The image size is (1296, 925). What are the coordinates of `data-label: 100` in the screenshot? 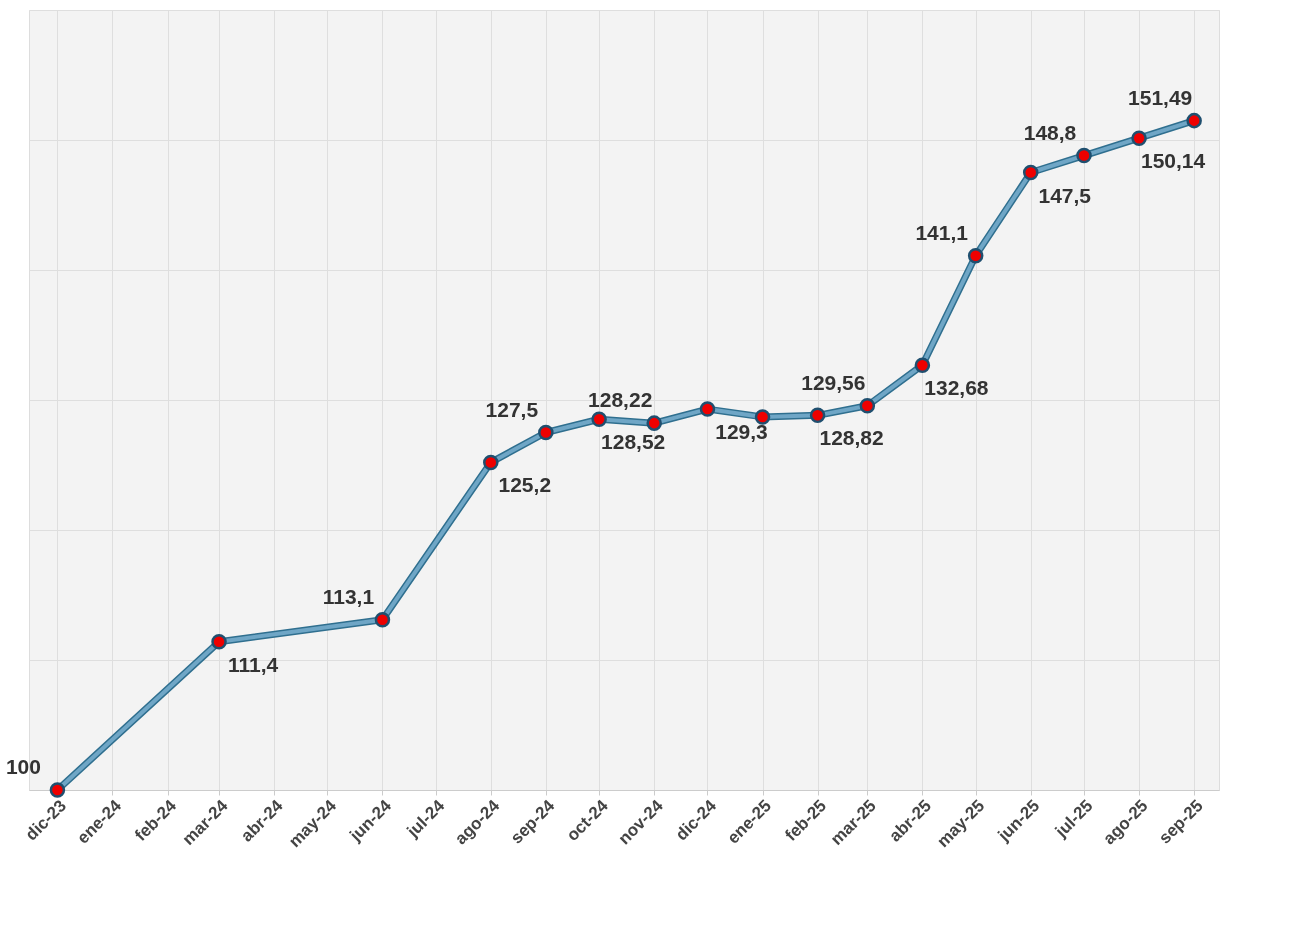 It's located at (23, 766).